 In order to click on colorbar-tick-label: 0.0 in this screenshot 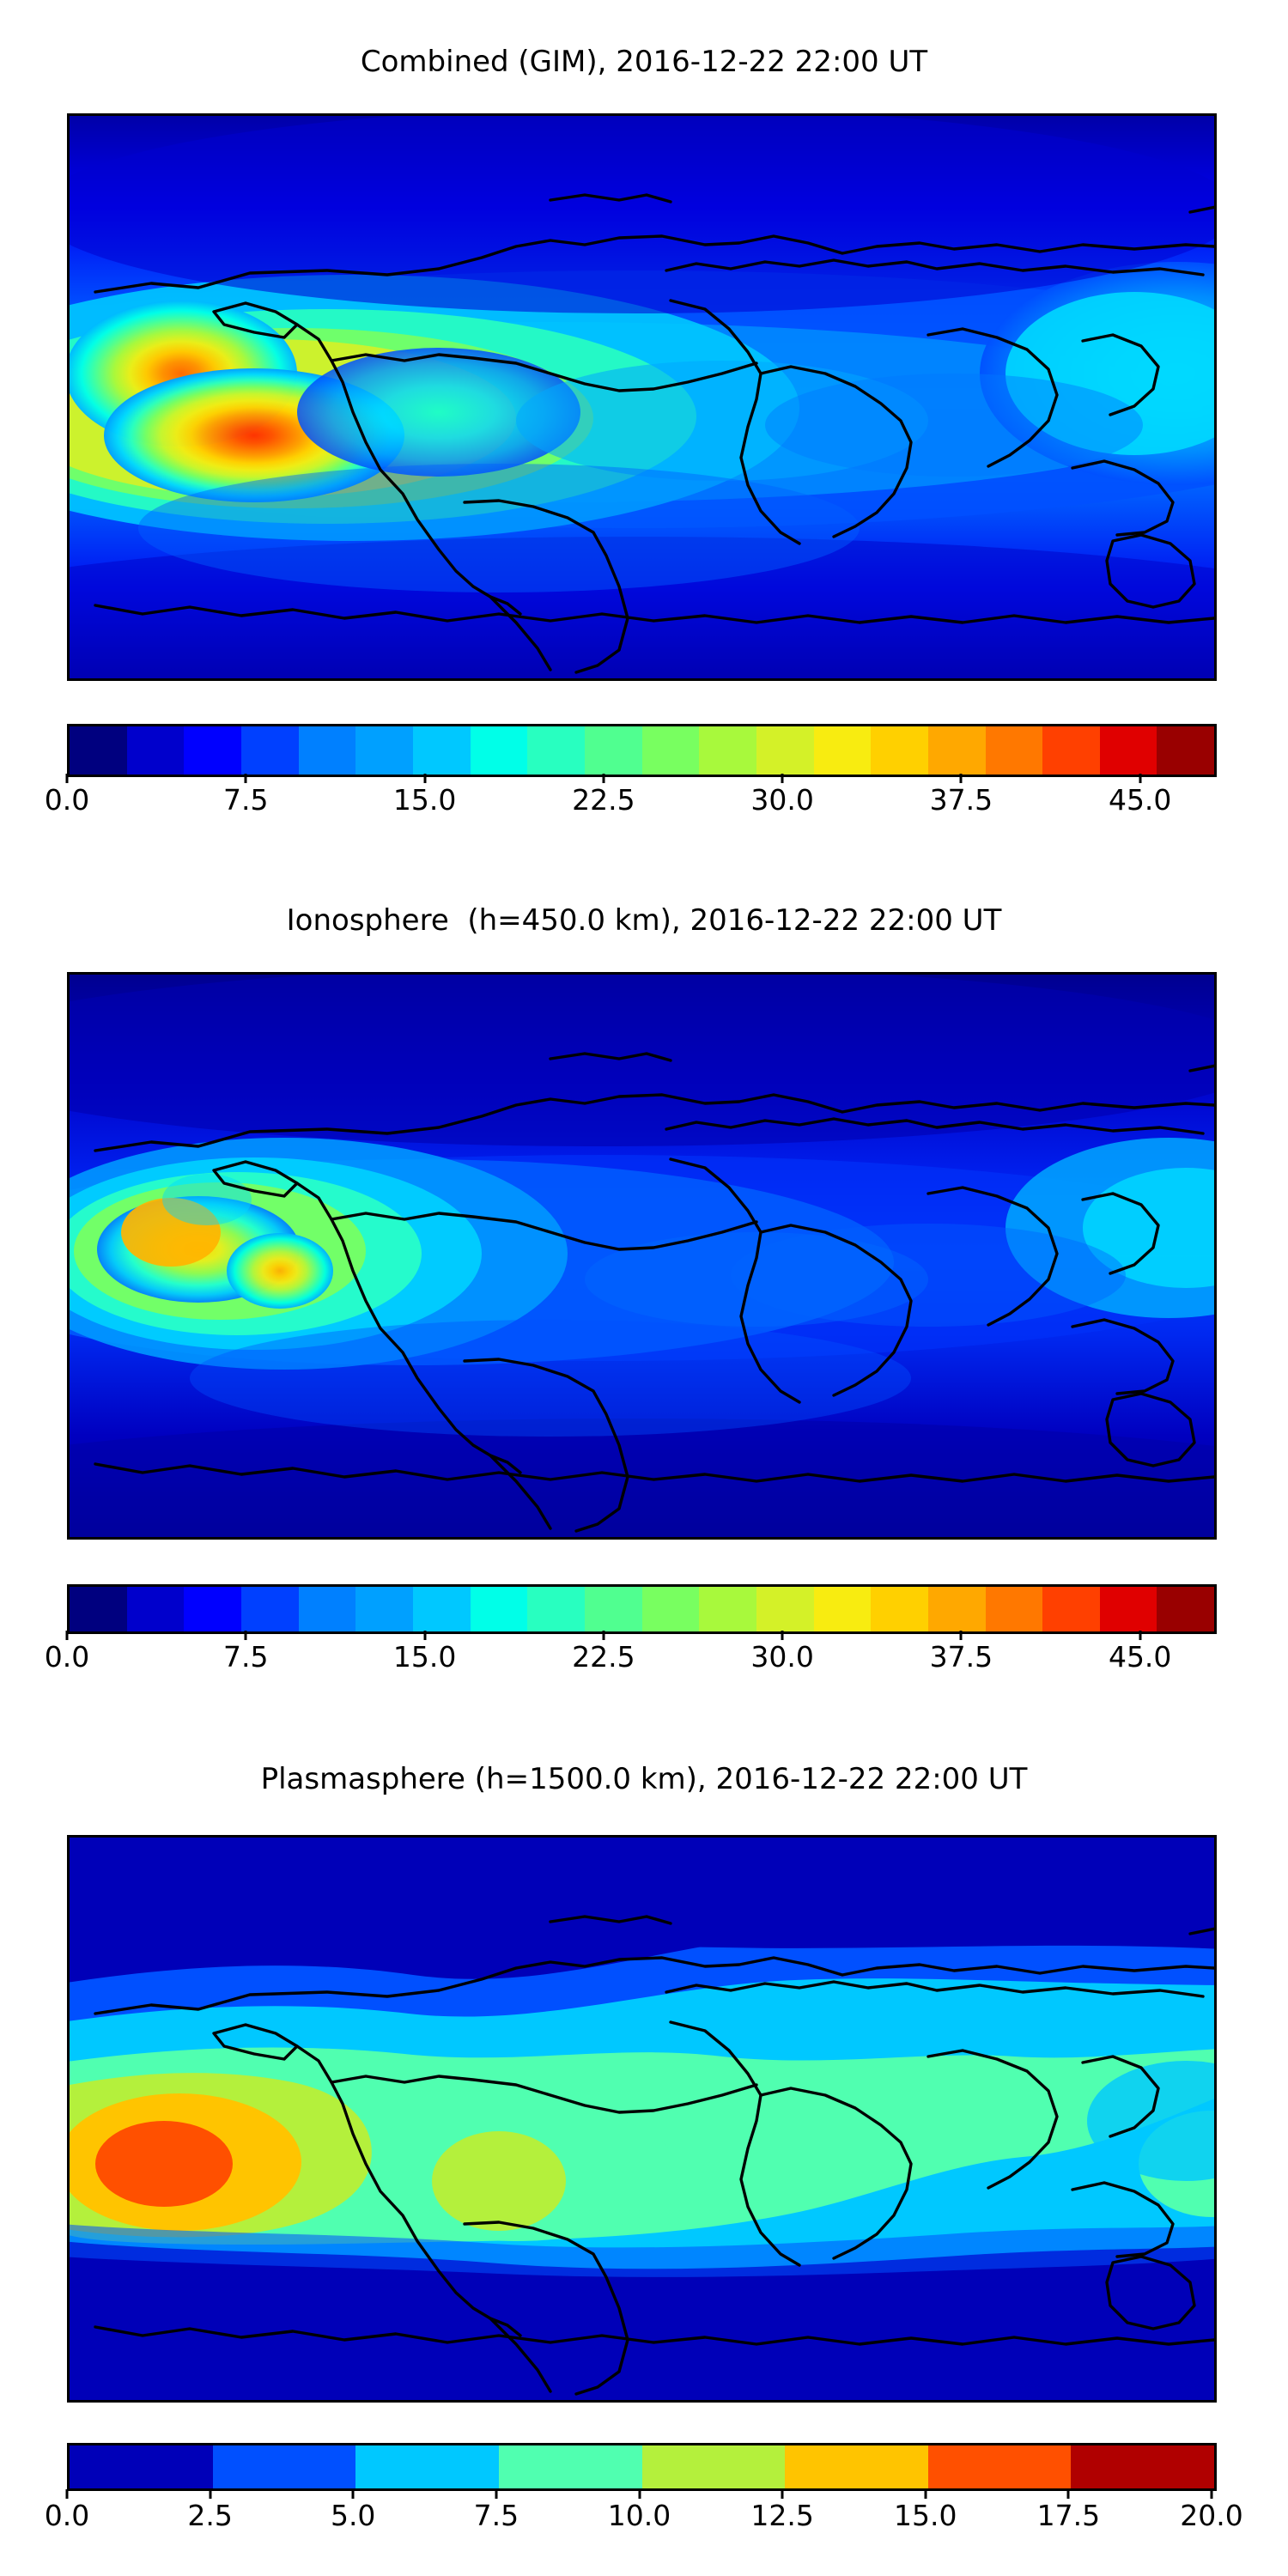, I will do `click(67, 800)`.